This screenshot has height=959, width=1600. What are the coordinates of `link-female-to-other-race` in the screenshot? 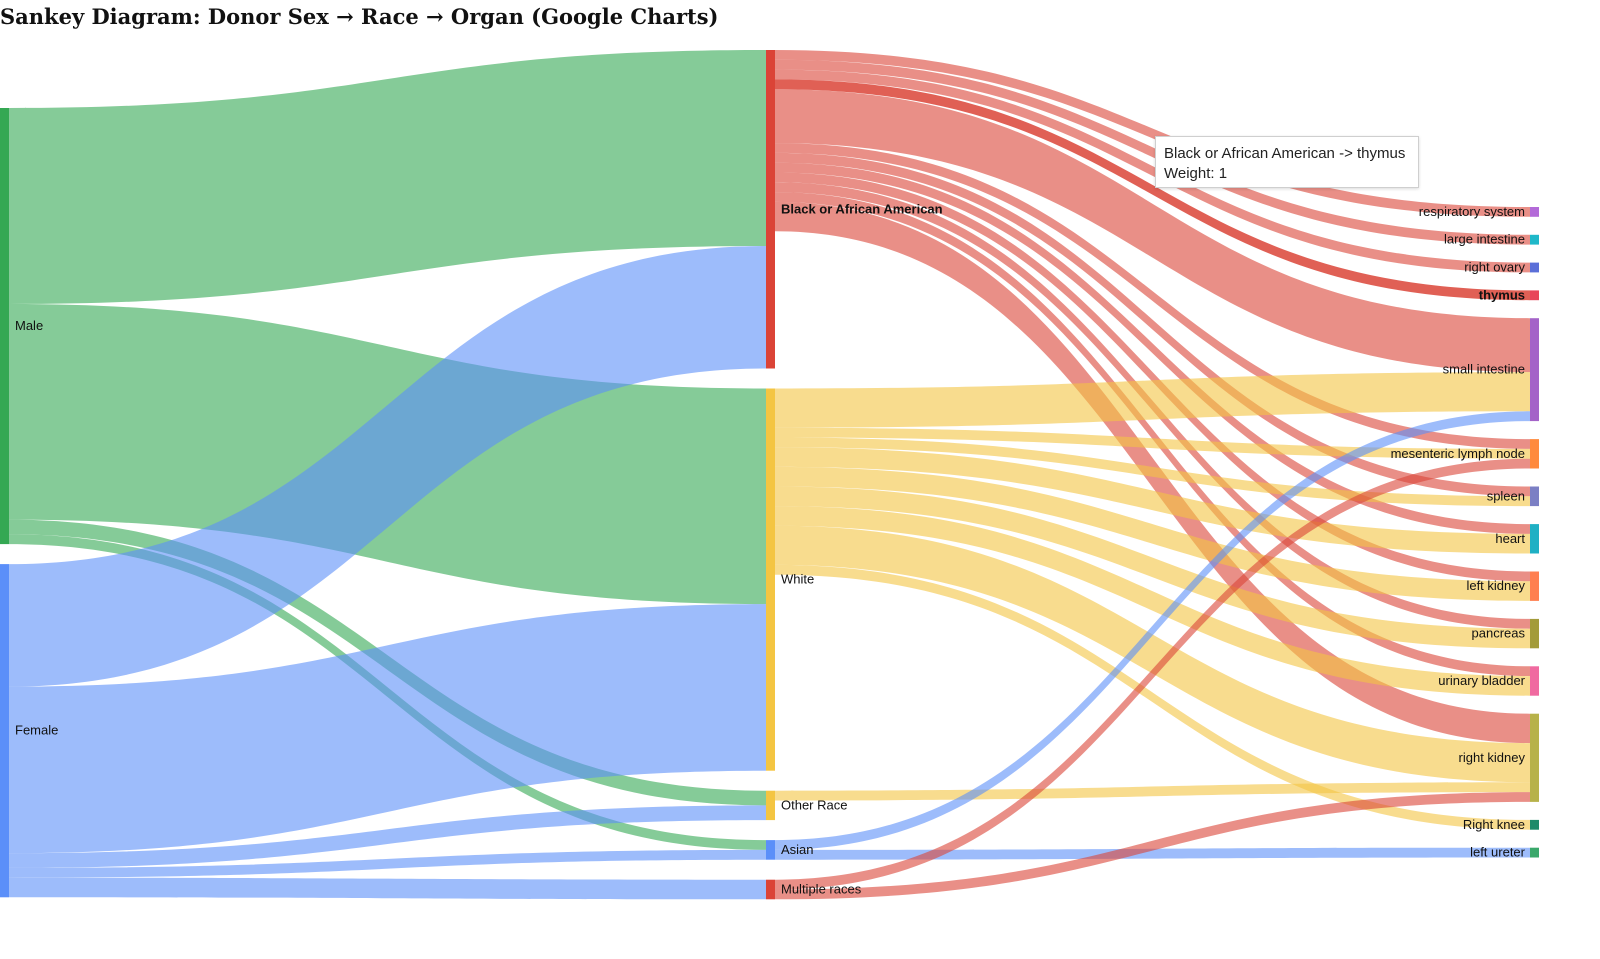 It's located at (387, 836).